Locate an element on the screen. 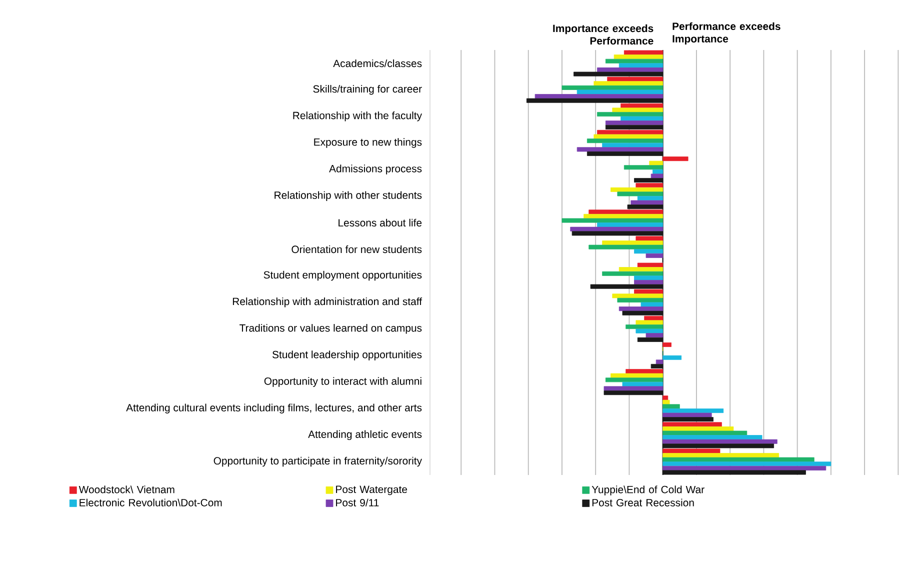 The width and height of the screenshot is (922, 586). text: Importance exceeds Performance is located at coordinates (603, 34).